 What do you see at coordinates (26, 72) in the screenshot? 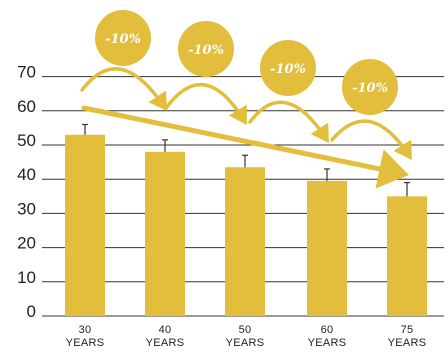
I see `y-tick-label: 70` at bounding box center [26, 72].